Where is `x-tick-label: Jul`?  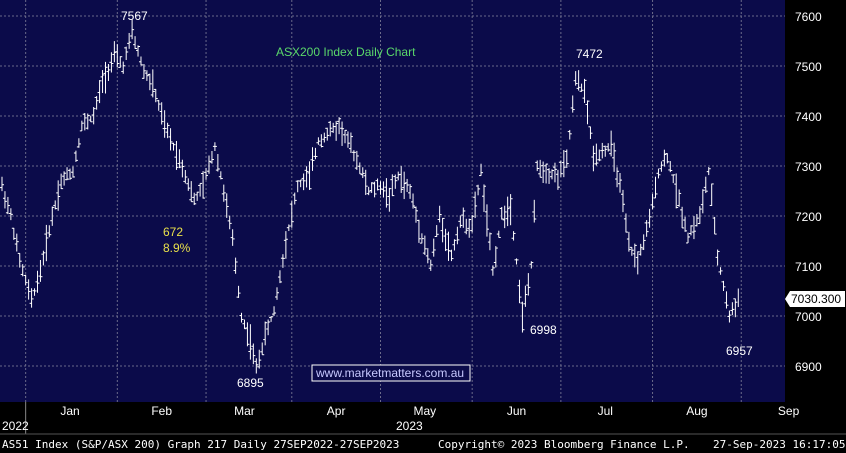 x-tick-label: Jul is located at coordinates (605, 411).